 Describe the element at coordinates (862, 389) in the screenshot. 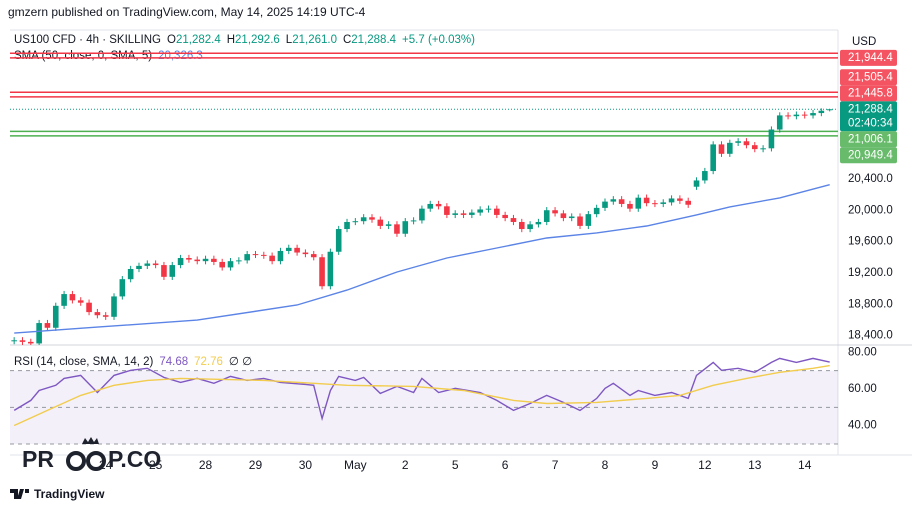

I see `rsi-tick-label: 60.00` at that location.